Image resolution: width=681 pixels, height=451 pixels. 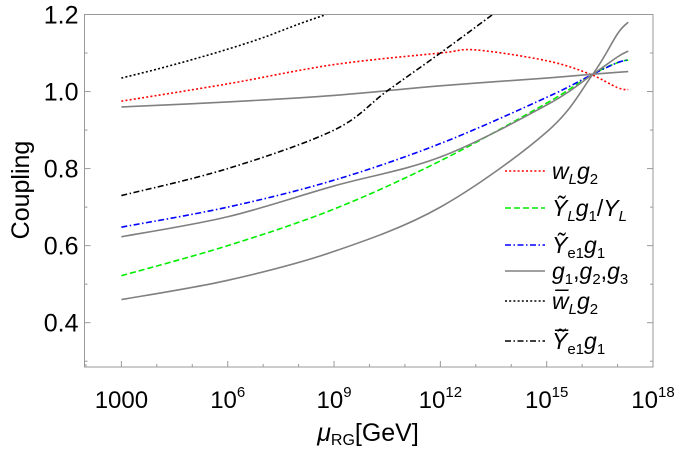 What do you see at coordinates (578, 343) in the screenshot?
I see `legend-label: Ỹ̅e1g1` at bounding box center [578, 343].